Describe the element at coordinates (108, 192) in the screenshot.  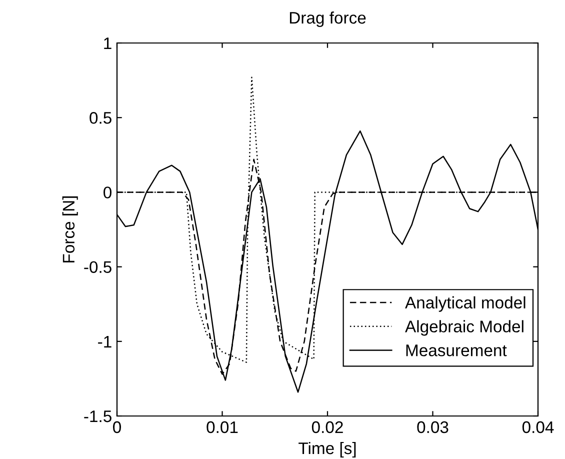
I see `y-tick-label: 0` at that location.